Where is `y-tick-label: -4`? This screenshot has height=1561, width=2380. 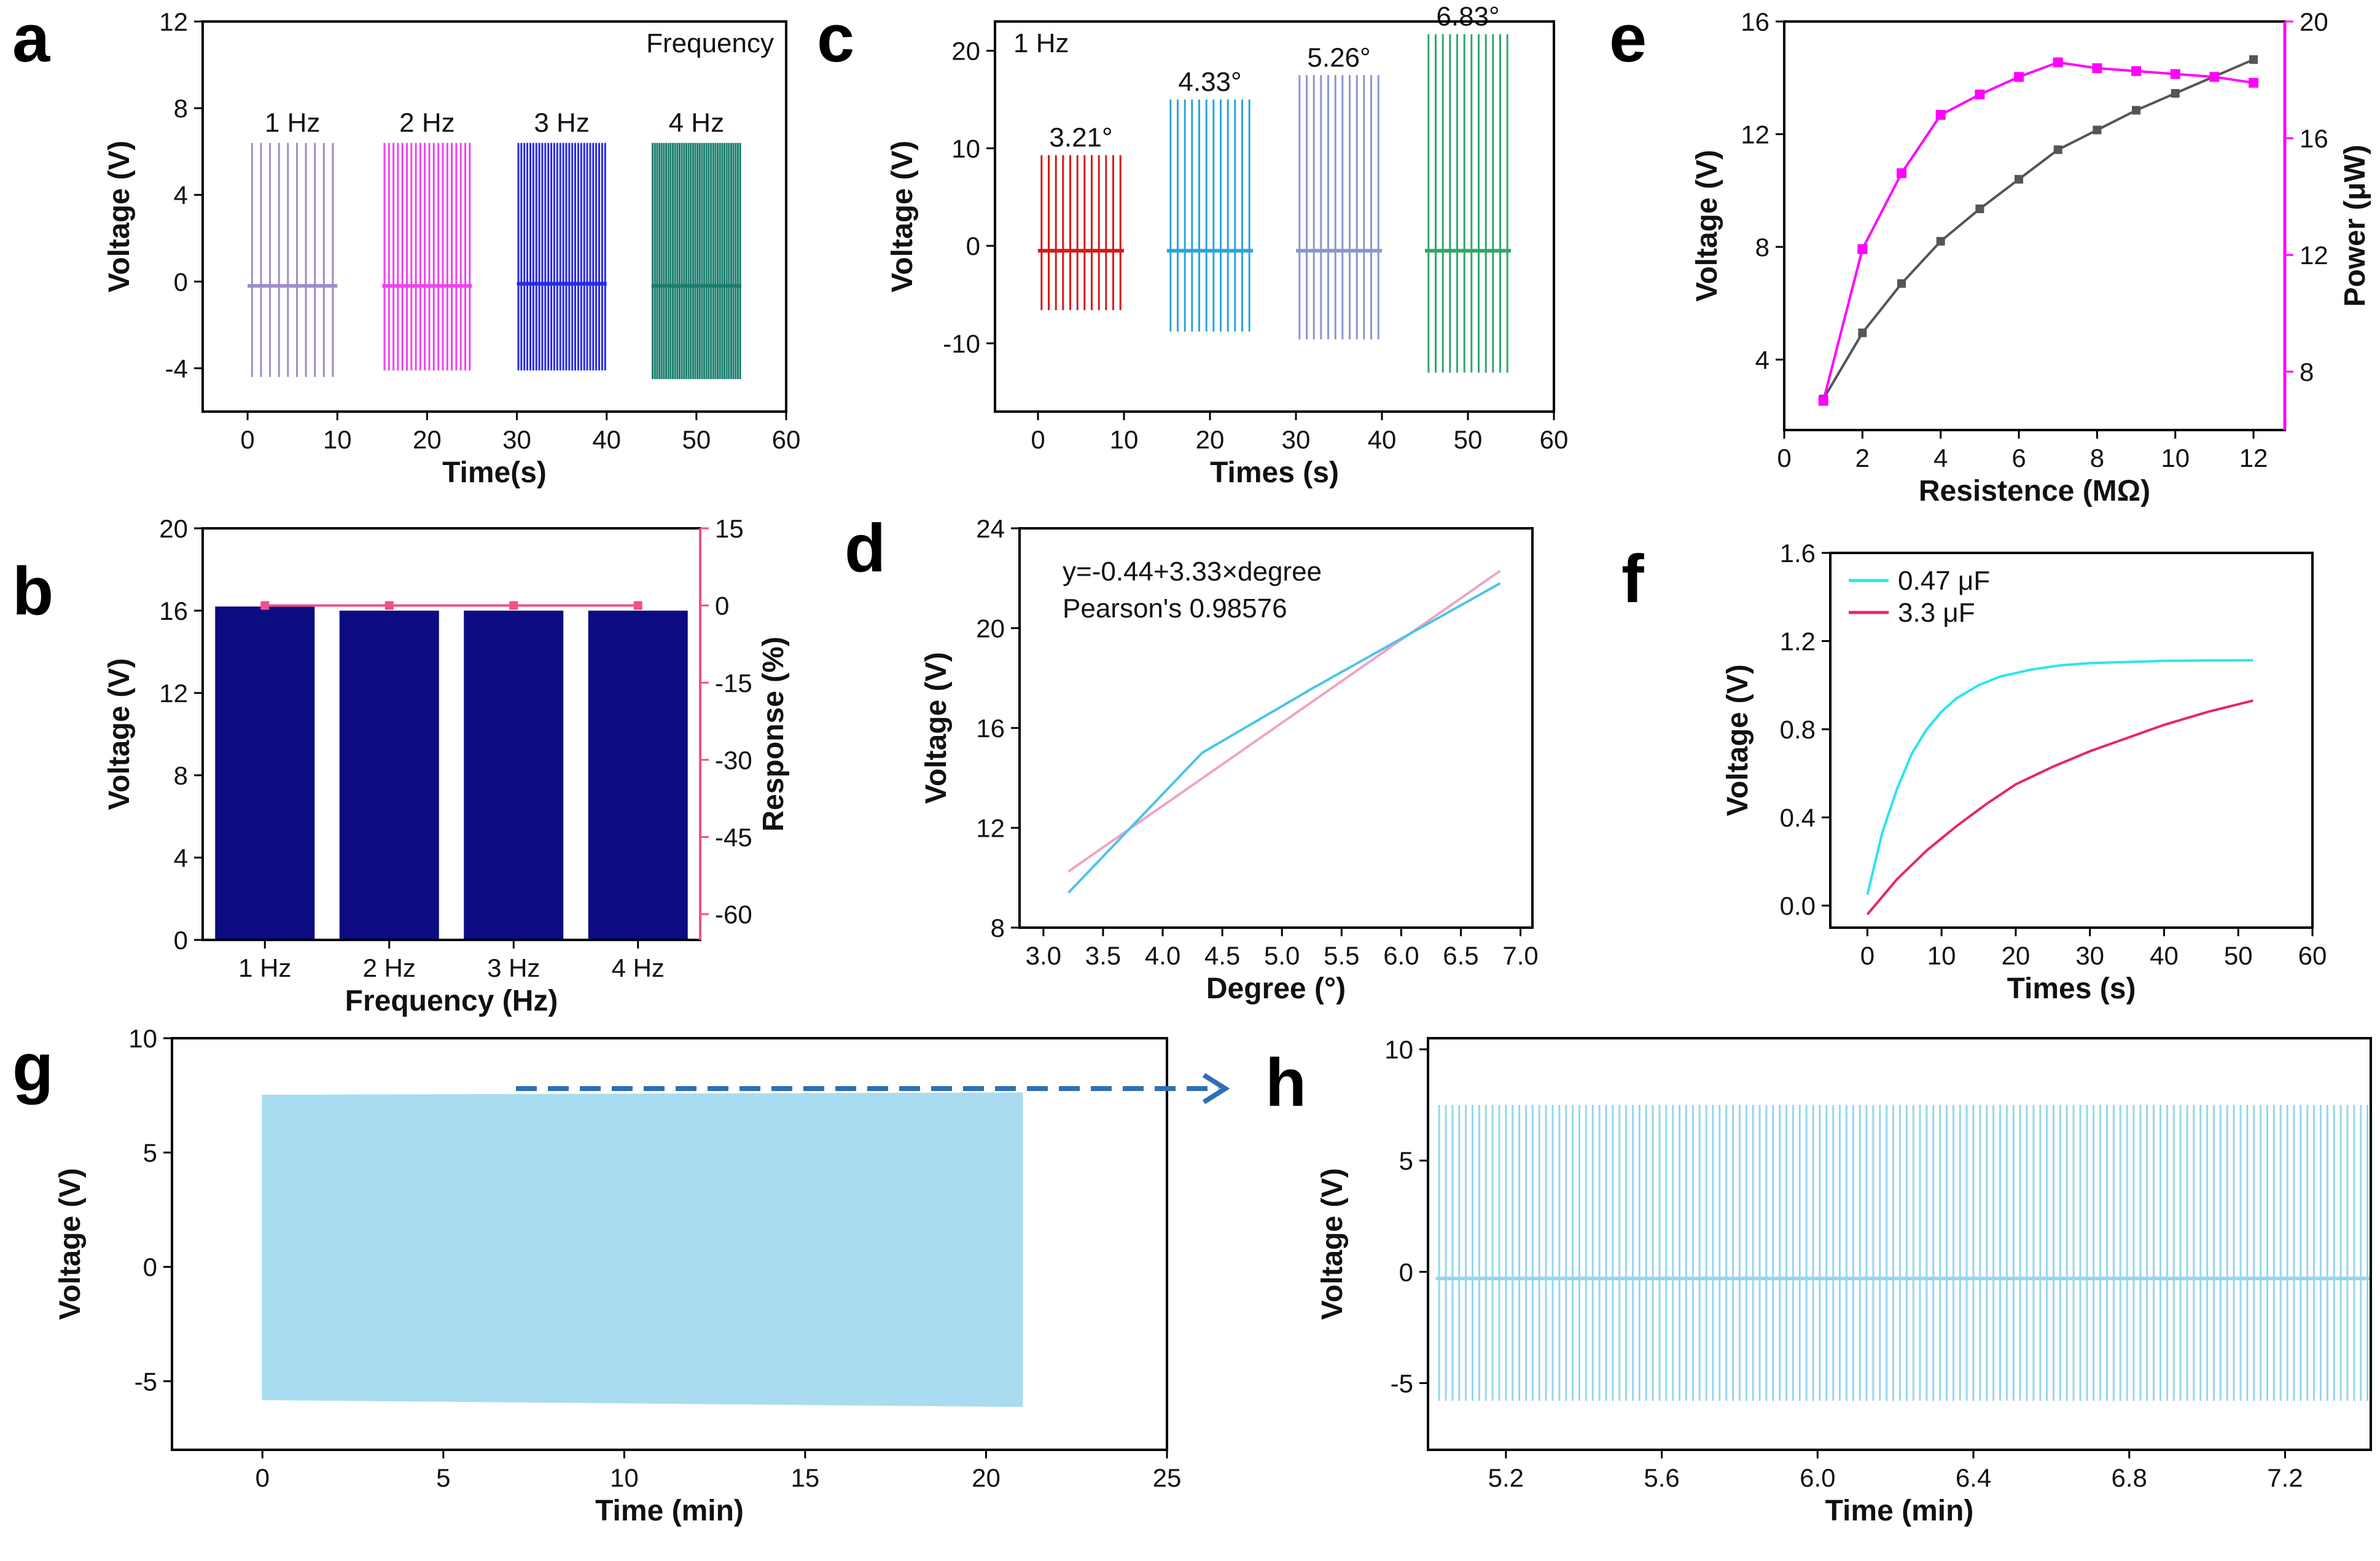
y-tick-label: -4 is located at coordinates (176, 368).